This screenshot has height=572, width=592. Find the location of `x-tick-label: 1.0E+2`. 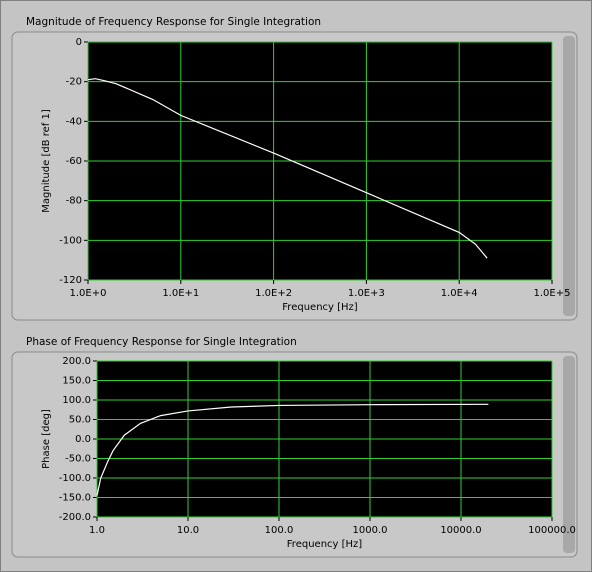

x-tick-label: 1.0E+2 is located at coordinates (273, 293).